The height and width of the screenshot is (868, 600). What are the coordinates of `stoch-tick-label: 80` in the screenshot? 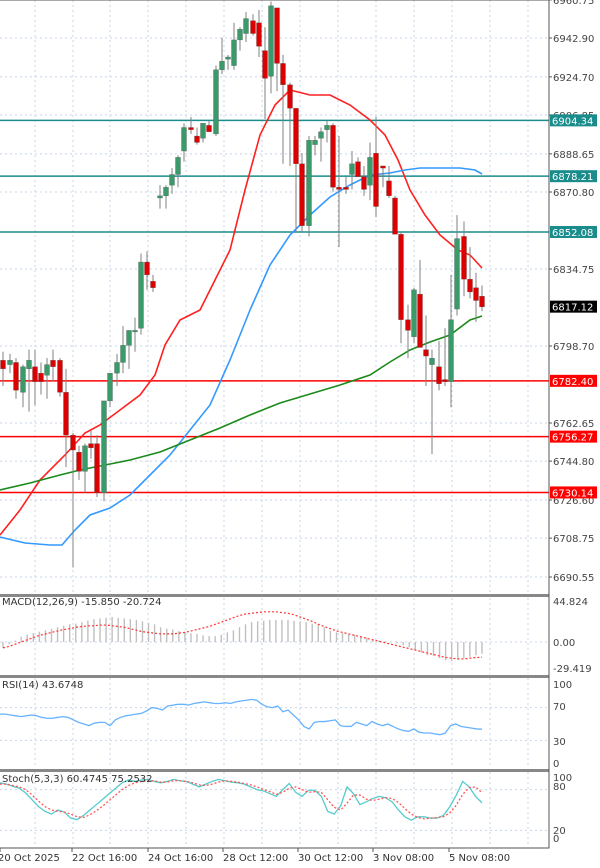 It's located at (559, 787).